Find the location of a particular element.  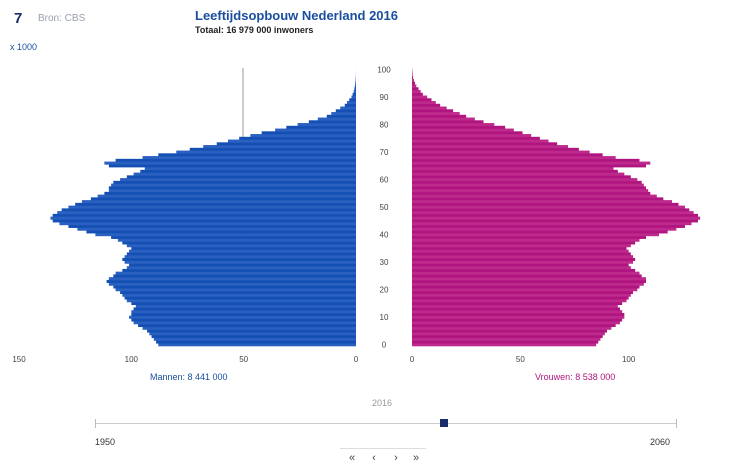

male-axis-tick-label: 100 is located at coordinates (132, 359).